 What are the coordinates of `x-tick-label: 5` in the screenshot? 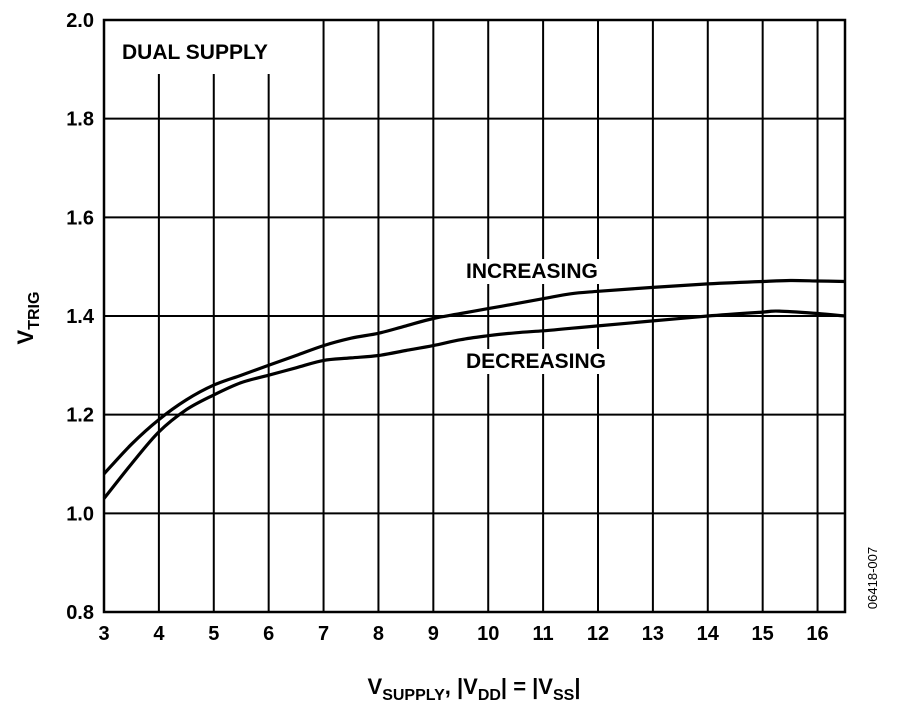 It's located at (213, 634).